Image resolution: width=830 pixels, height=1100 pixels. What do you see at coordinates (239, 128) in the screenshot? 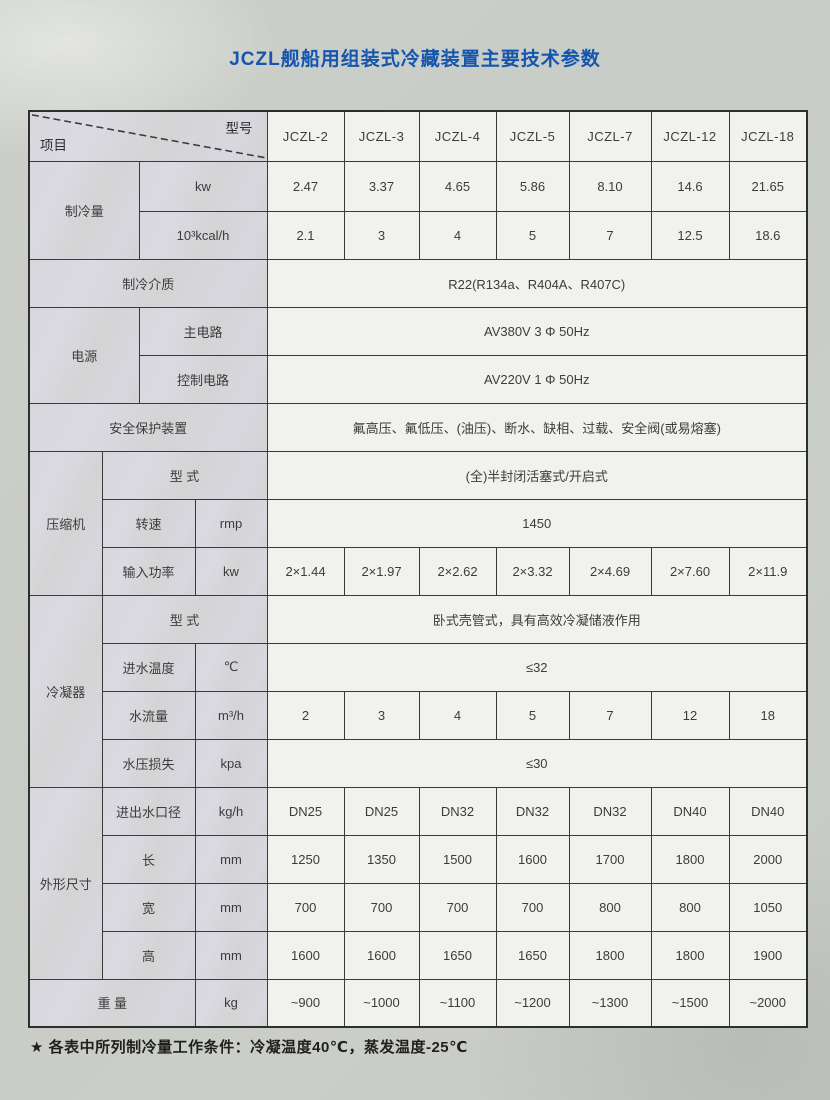
I see `corner-model-label: 型号` at bounding box center [239, 128].